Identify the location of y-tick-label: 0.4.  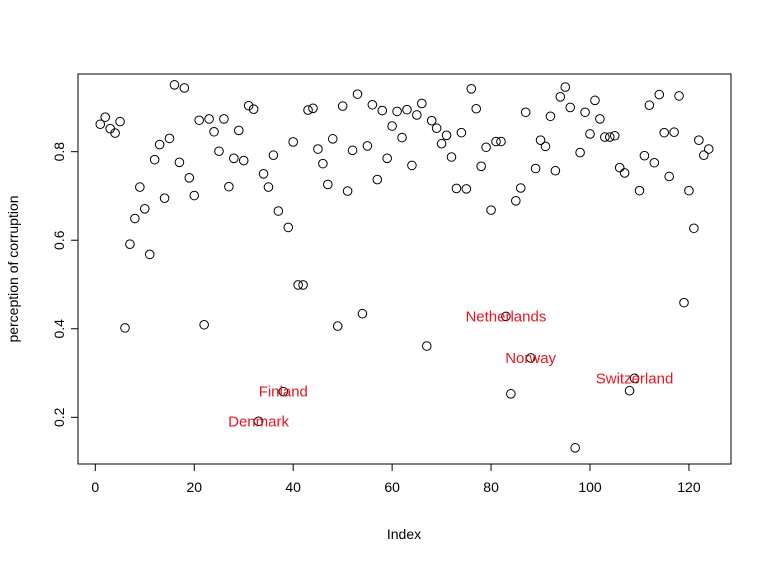
(59, 329).